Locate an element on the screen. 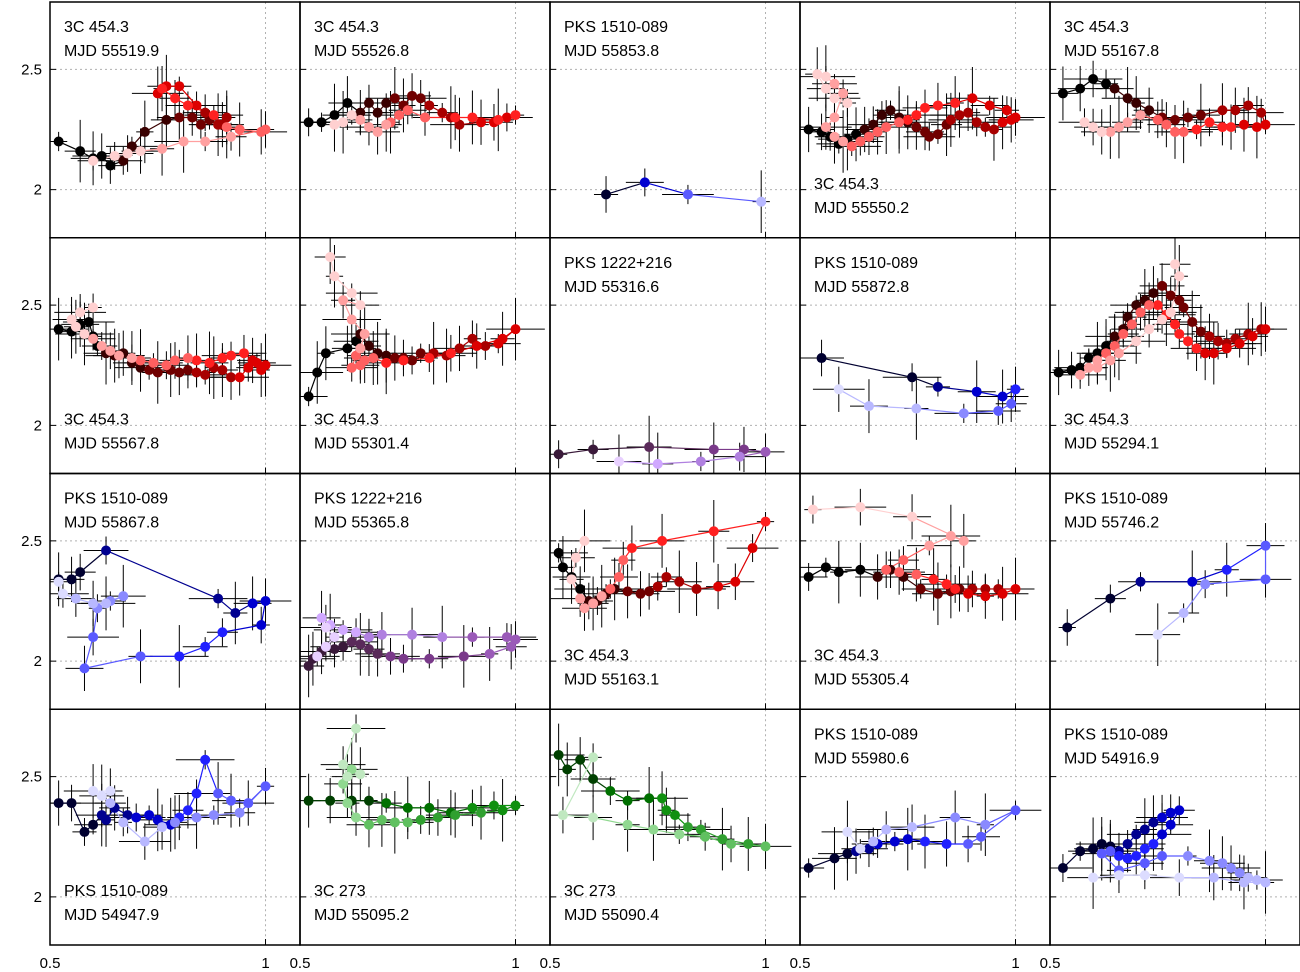 This screenshot has height=972, width=1300. panel-20-data is located at coordinates (1166, 854).